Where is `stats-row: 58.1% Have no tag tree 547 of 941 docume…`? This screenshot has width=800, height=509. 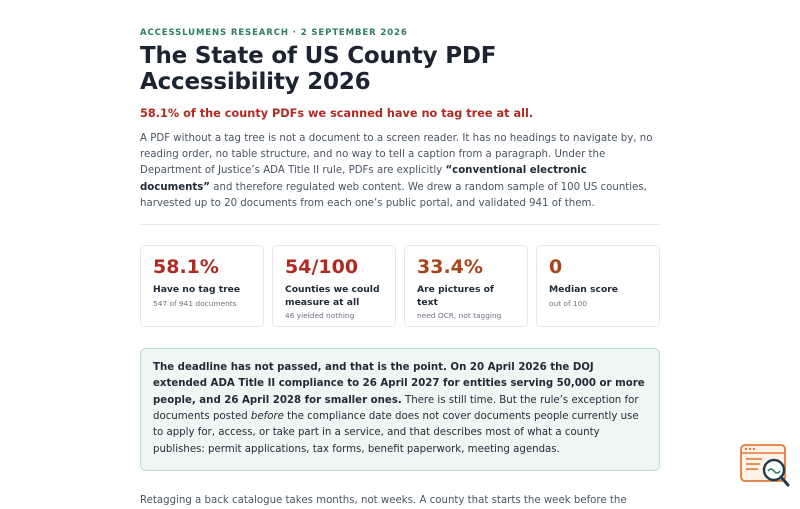
stats-row: 58.1% Have no tag tree 547 of 941 docume… is located at coordinates (400, 286).